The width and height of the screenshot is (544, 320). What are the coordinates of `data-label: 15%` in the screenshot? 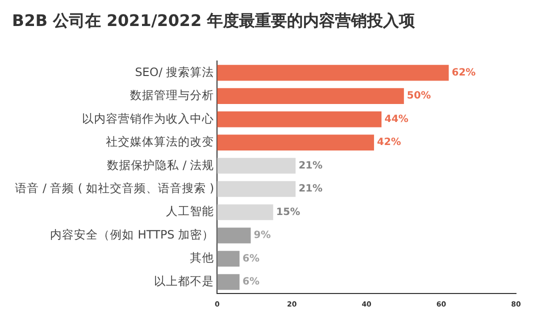 It's located at (288, 212).